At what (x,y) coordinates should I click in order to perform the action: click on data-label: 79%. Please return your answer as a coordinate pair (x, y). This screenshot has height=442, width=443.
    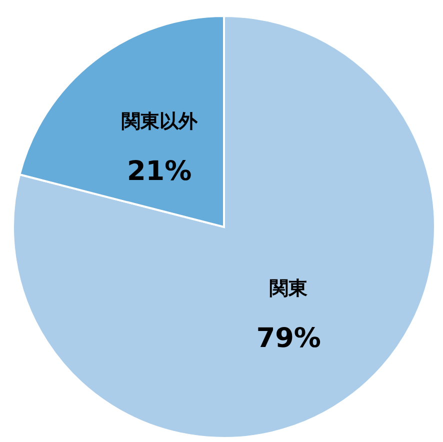
    Looking at the image, I should click on (288, 338).